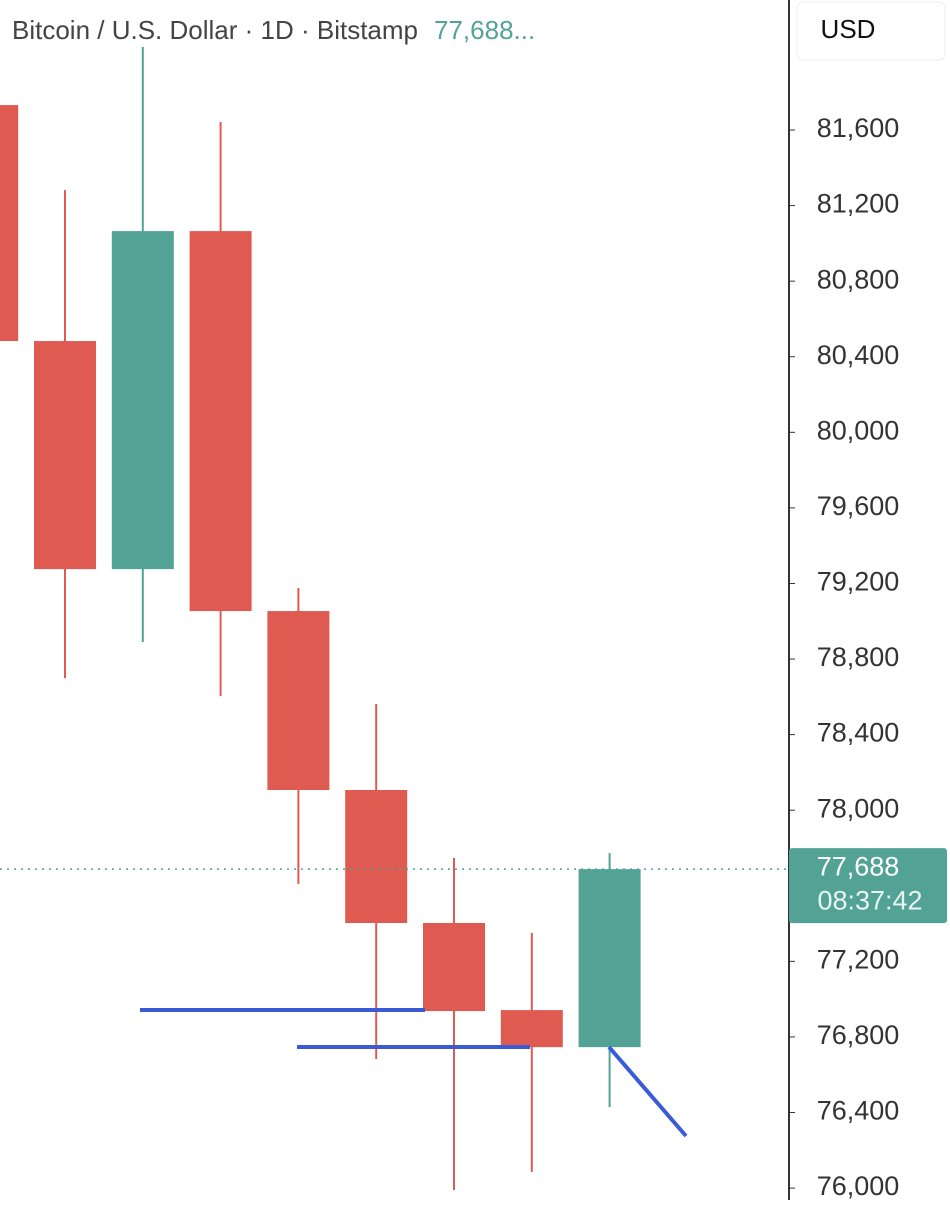 The width and height of the screenshot is (950, 1205). What do you see at coordinates (858, 355) in the screenshot?
I see `y-tick-label: 80,400` at bounding box center [858, 355].